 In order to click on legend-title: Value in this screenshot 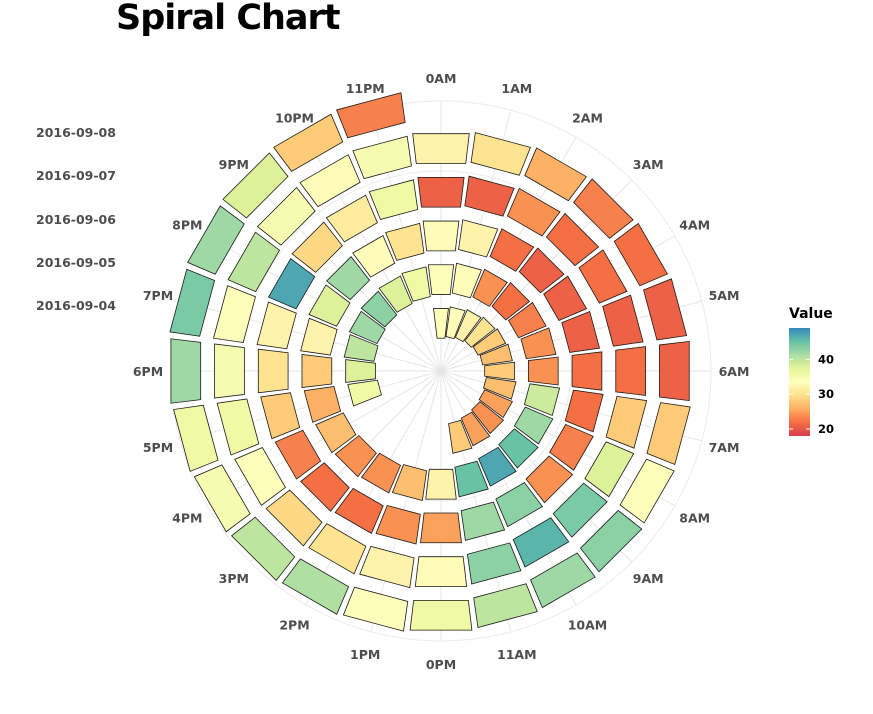, I will do `click(811, 314)`.